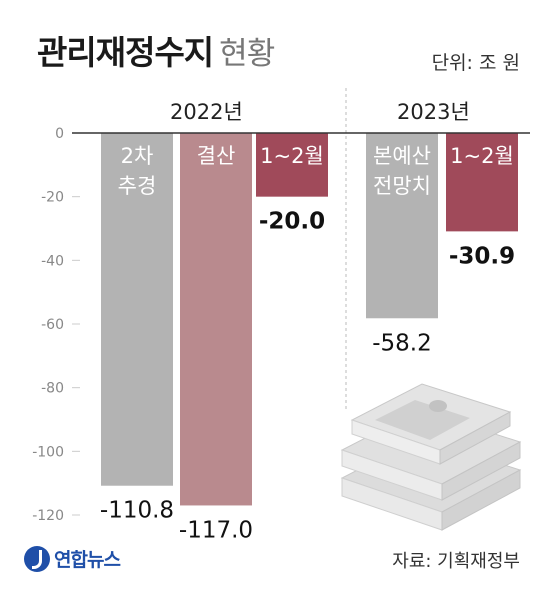 The height and width of the screenshot is (595, 550). What do you see at coordinates (87, 560) in the screenshot?
I see `logo-text: 연합뉴스` at bounding box center [87, 560].